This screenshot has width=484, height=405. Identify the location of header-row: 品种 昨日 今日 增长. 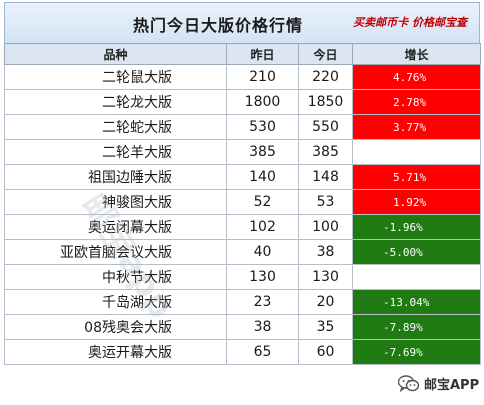
(242, 54).